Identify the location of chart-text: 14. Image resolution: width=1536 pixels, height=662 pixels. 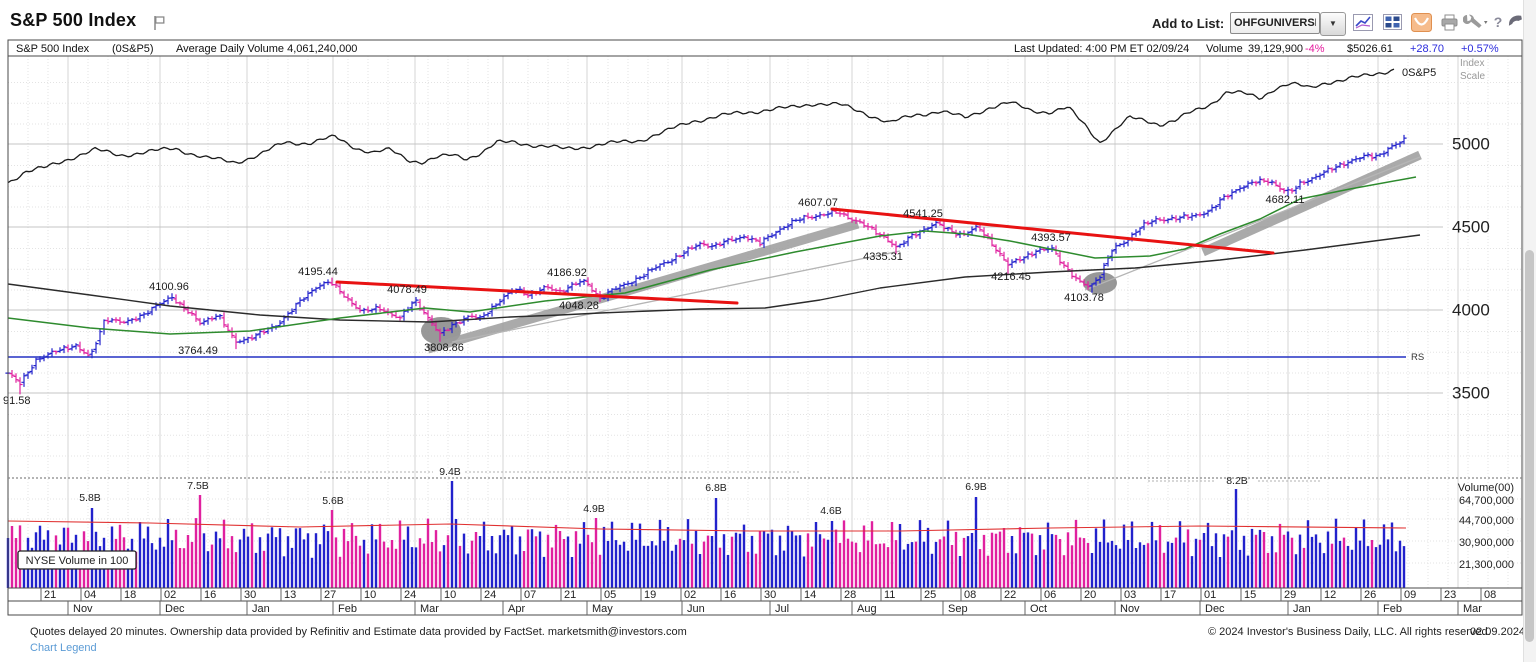
(810, 595).